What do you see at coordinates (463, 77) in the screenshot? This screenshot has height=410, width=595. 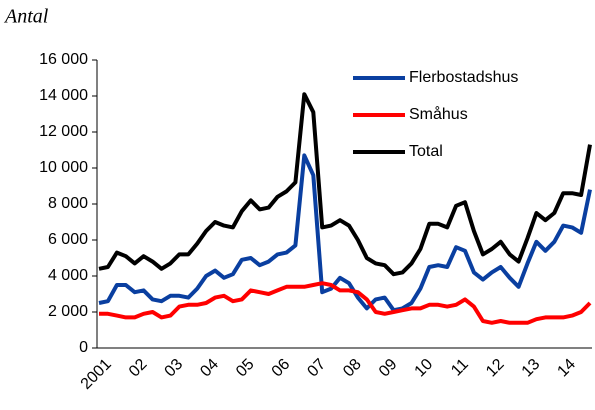 I see `legend-label: Flerbostadshus` at bounding box center [463, 77].